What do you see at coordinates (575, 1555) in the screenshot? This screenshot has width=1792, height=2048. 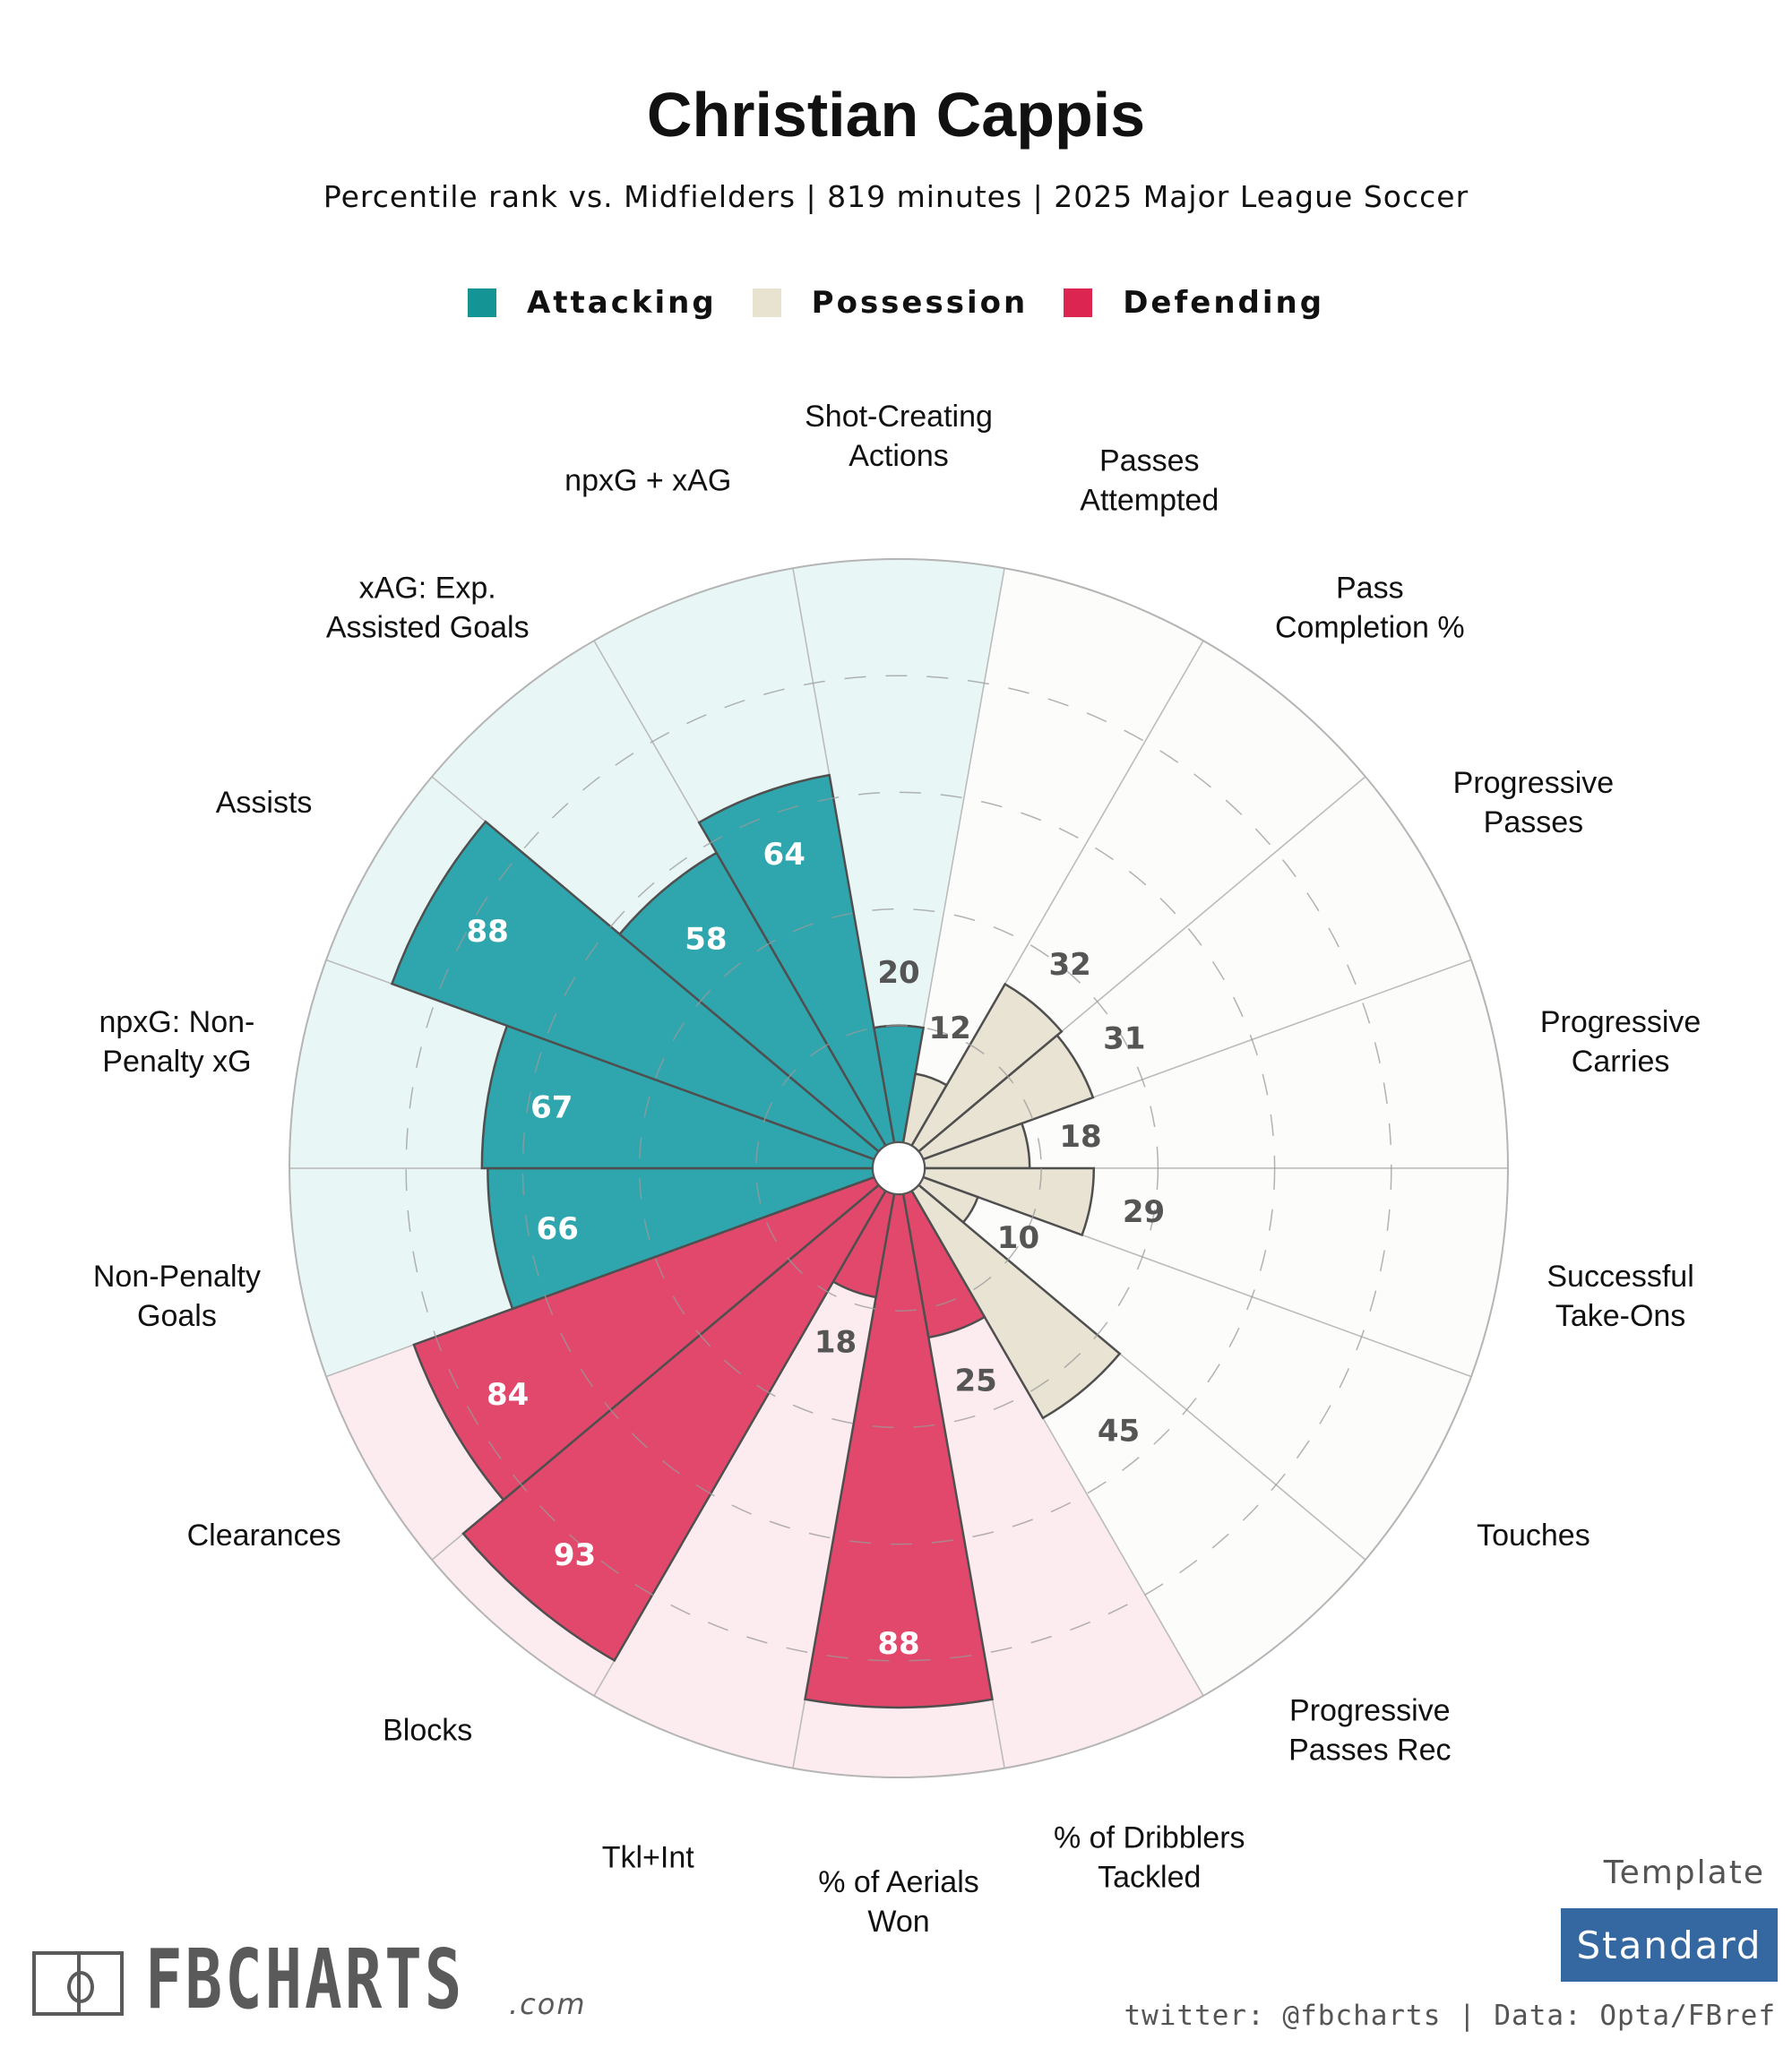 I see `value-label: 93` at bounding box center [575, 1555].